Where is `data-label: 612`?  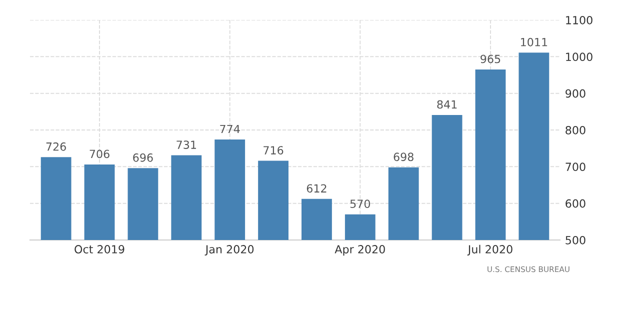
data-label: 612 is located at coordinates (316, 188).